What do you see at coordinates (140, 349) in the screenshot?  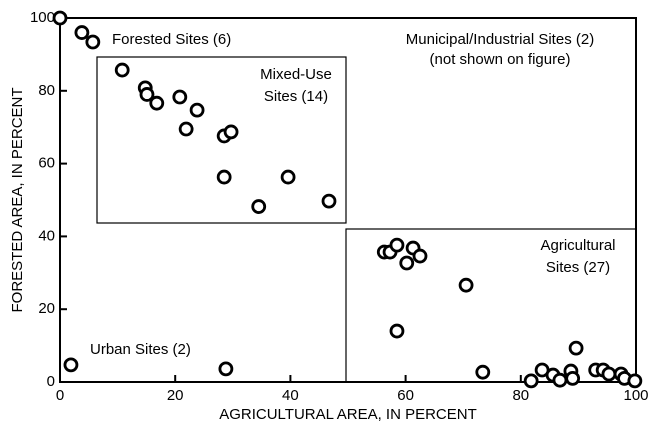 I see `annotation: Urban Sites (2)` at bounding box center [140, 349].